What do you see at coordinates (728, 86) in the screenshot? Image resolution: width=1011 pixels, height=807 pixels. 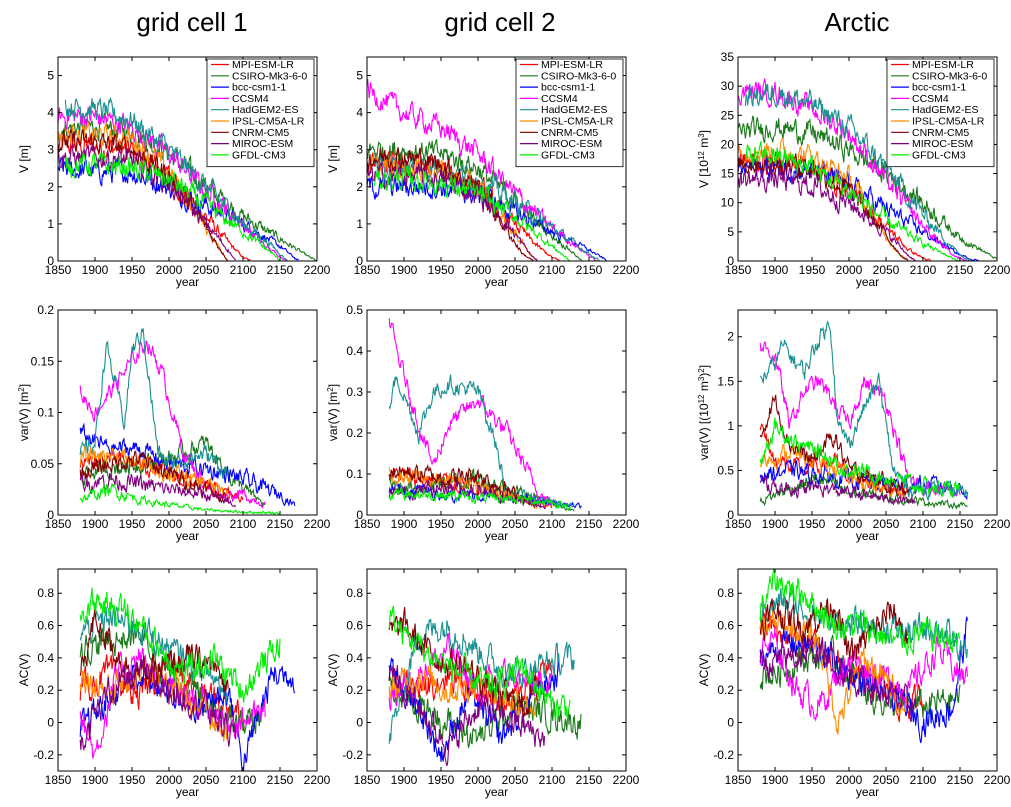 I see `y-tick-label: 30` at bounding box center [728, 86].